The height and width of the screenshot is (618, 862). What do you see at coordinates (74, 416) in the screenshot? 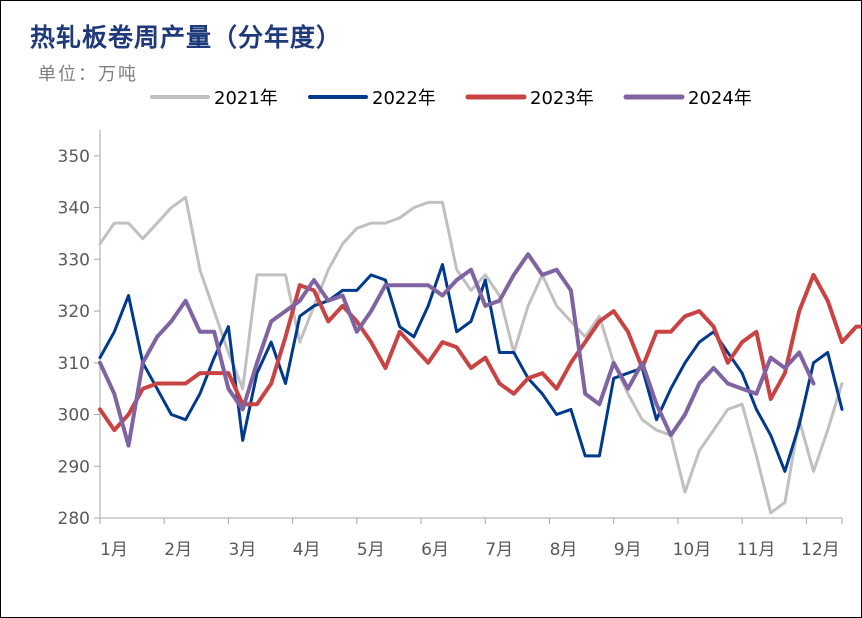
I see `y-tick-label: 300` at bounding box center [74, 416].